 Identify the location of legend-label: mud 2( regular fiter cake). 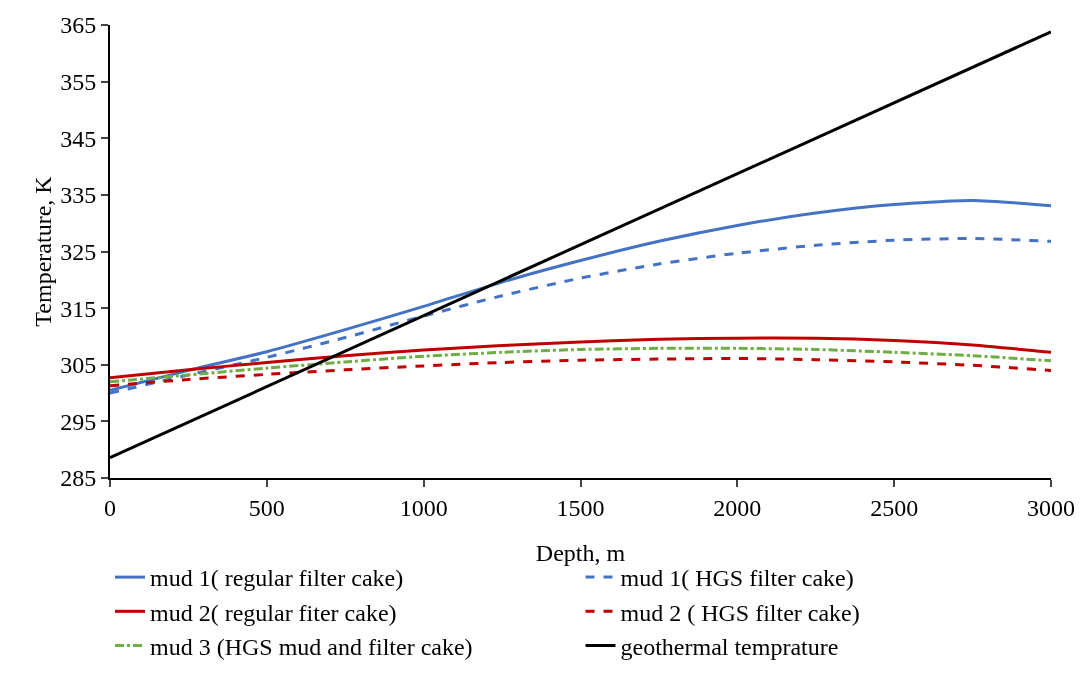
(273, 612).